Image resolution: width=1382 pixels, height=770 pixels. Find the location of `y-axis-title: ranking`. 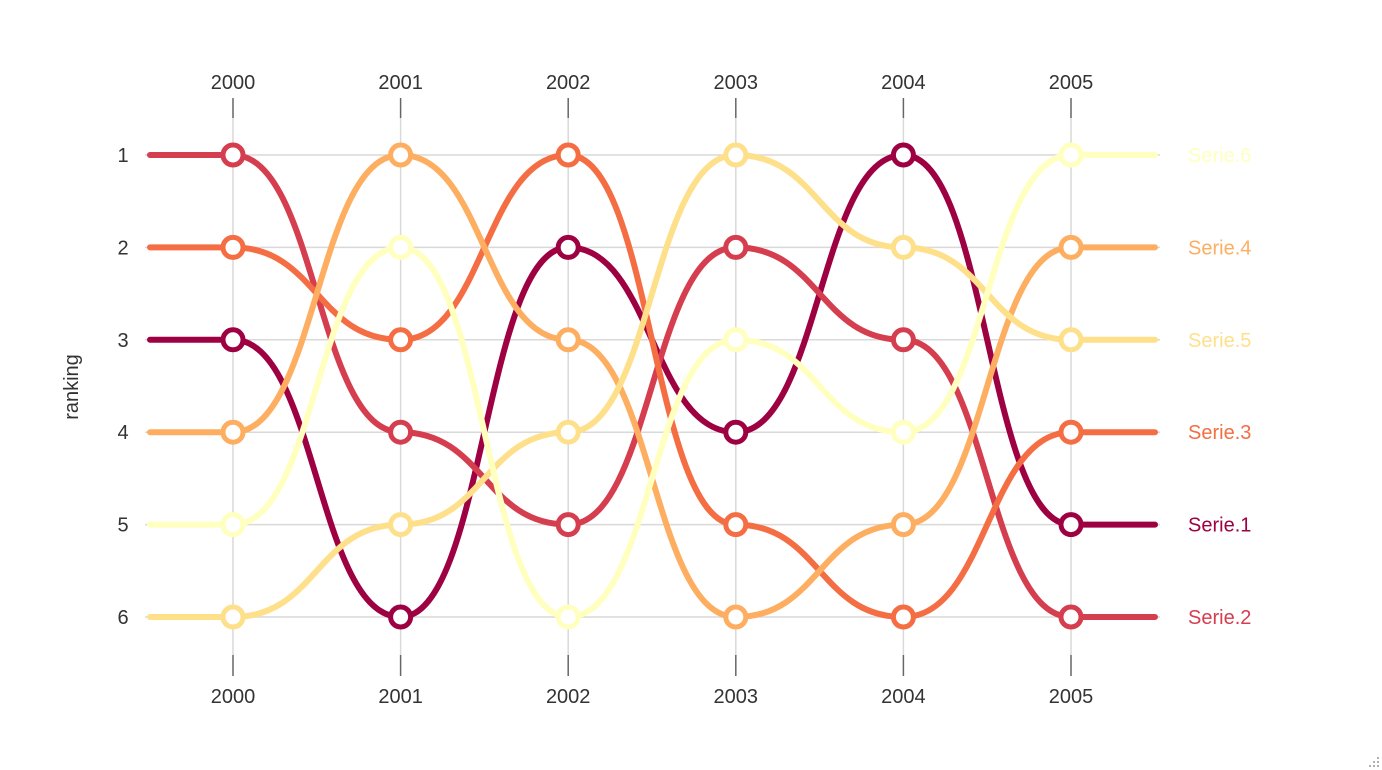

y-axis-title: ranking is located at coordinates (72, 387).